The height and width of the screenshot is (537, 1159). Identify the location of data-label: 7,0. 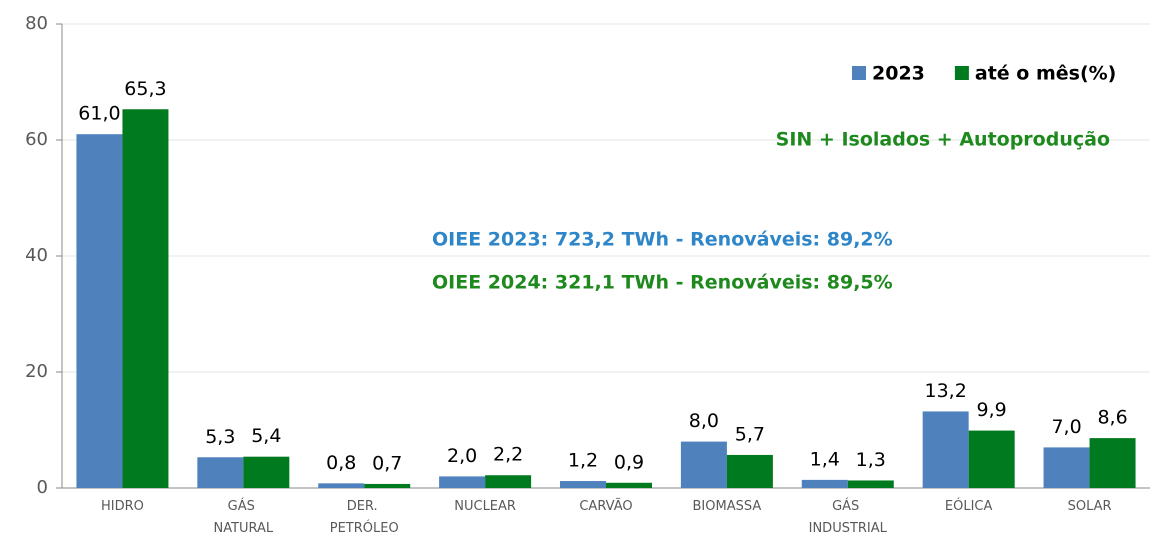
(1066, 427).